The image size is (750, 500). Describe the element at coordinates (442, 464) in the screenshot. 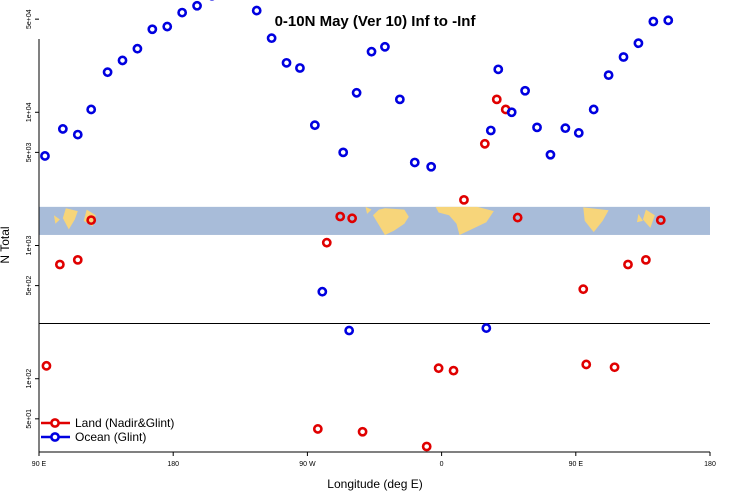

I see `x-tick-label: 0` at that location.